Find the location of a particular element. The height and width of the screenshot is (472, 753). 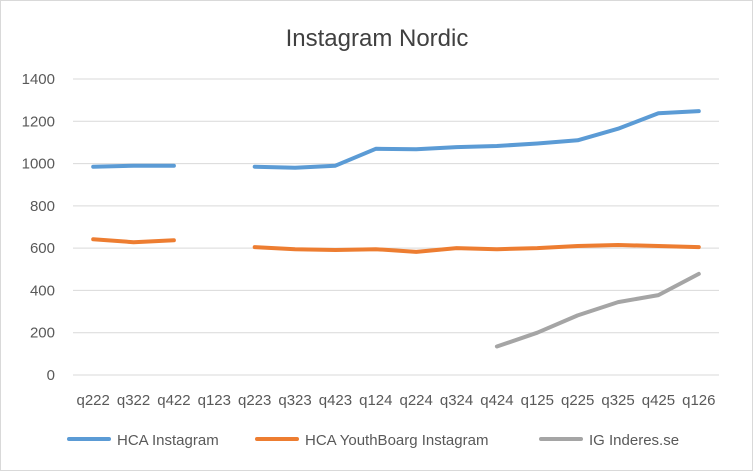

series-hca-instagram is located at coordinates (396, 139).